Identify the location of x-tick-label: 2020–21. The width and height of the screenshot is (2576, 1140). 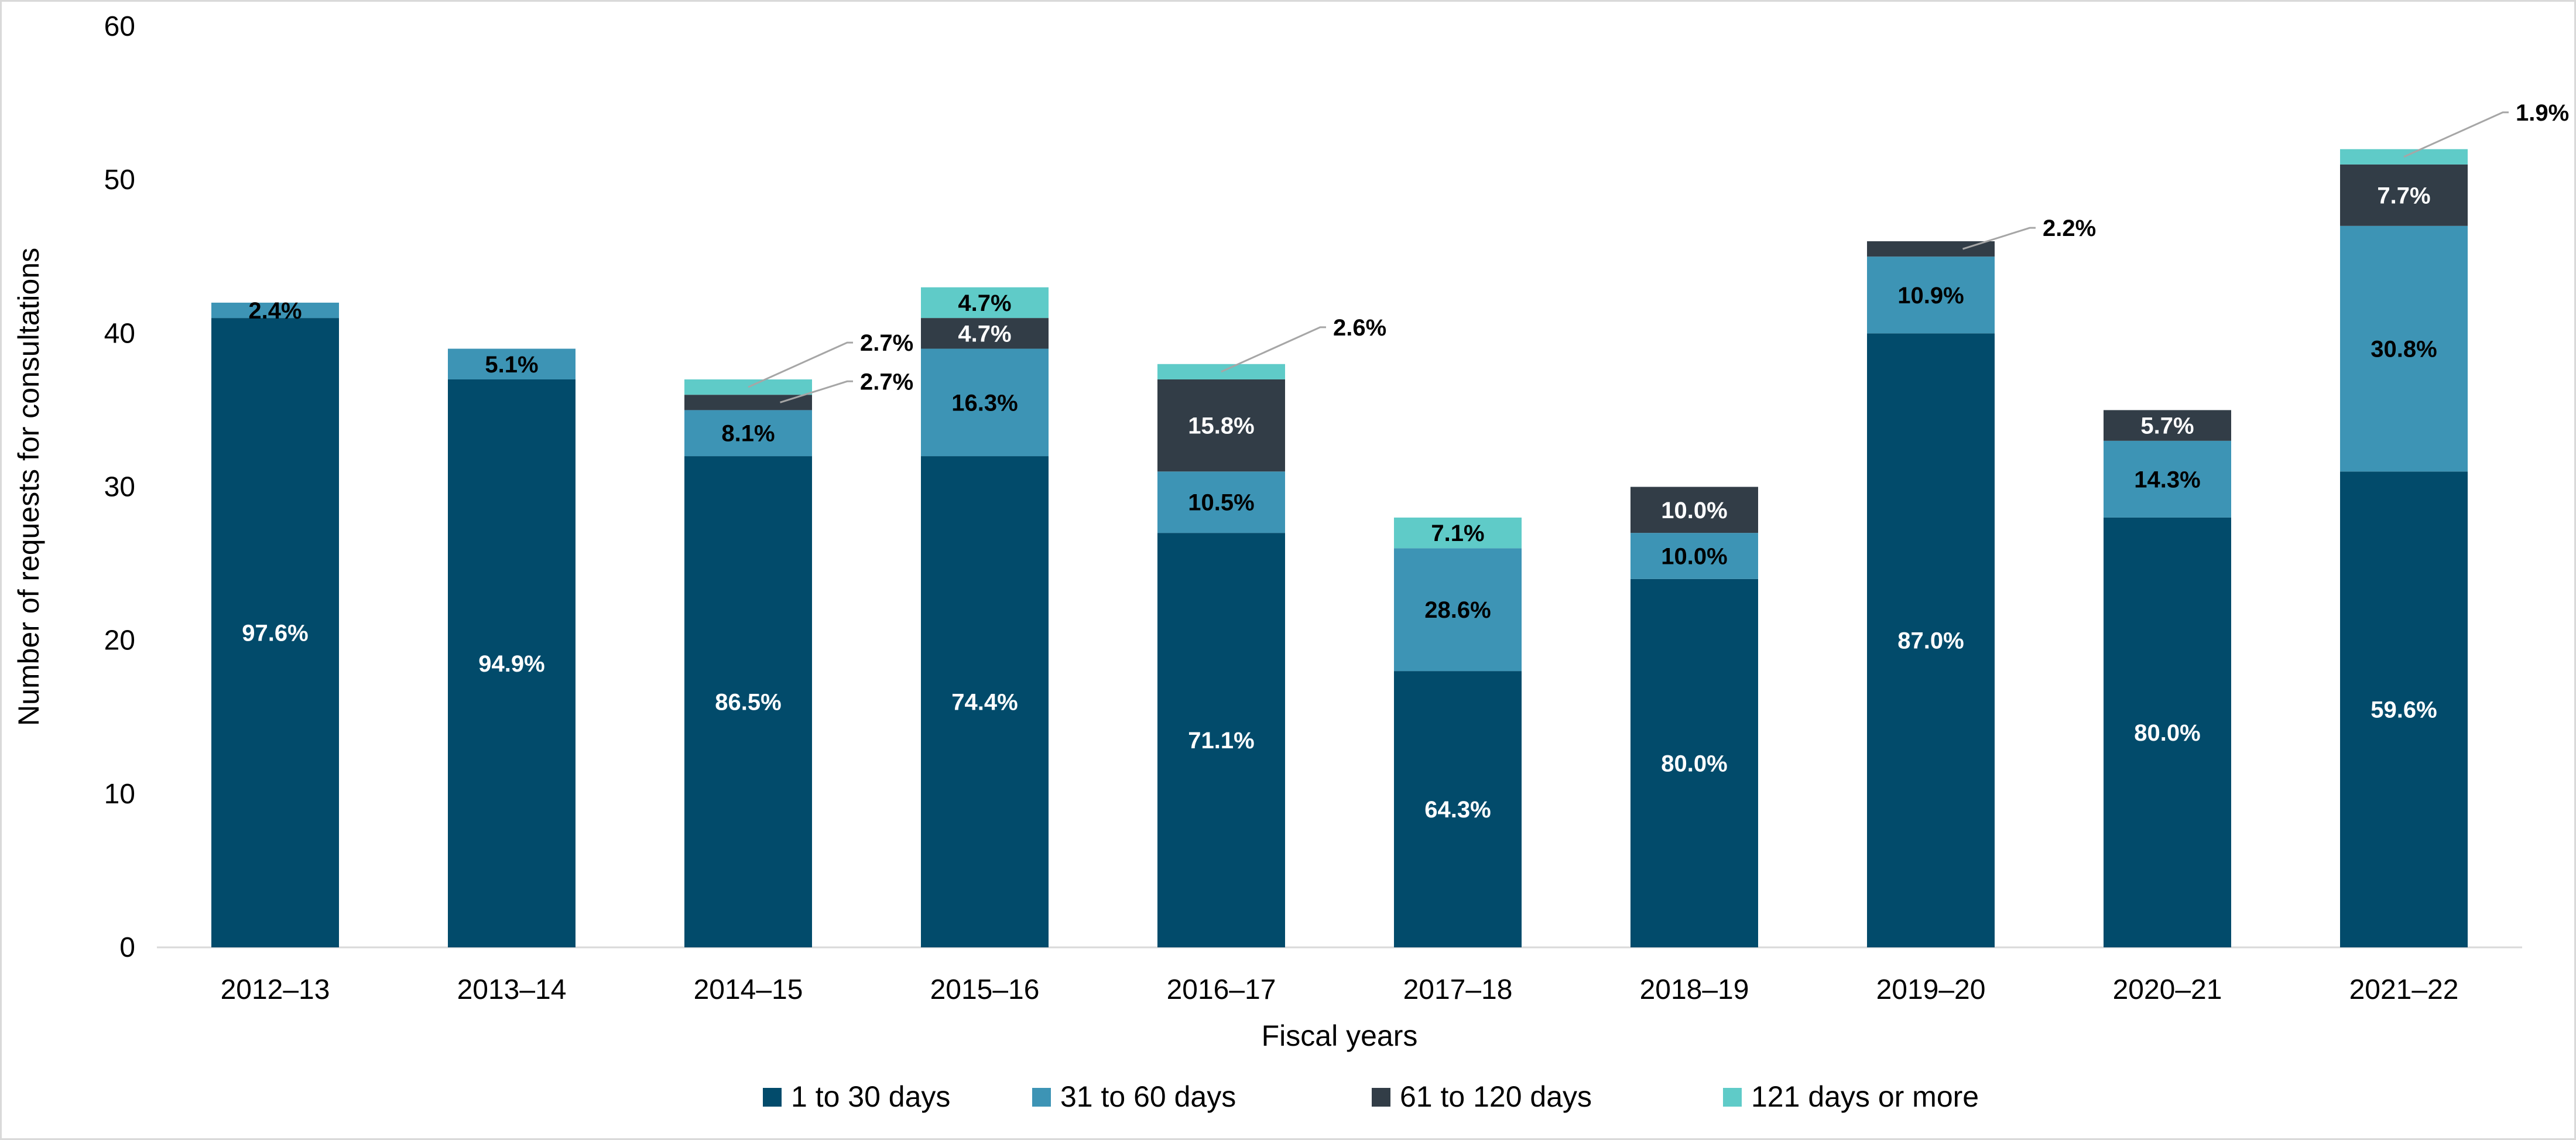
(2167, 990).